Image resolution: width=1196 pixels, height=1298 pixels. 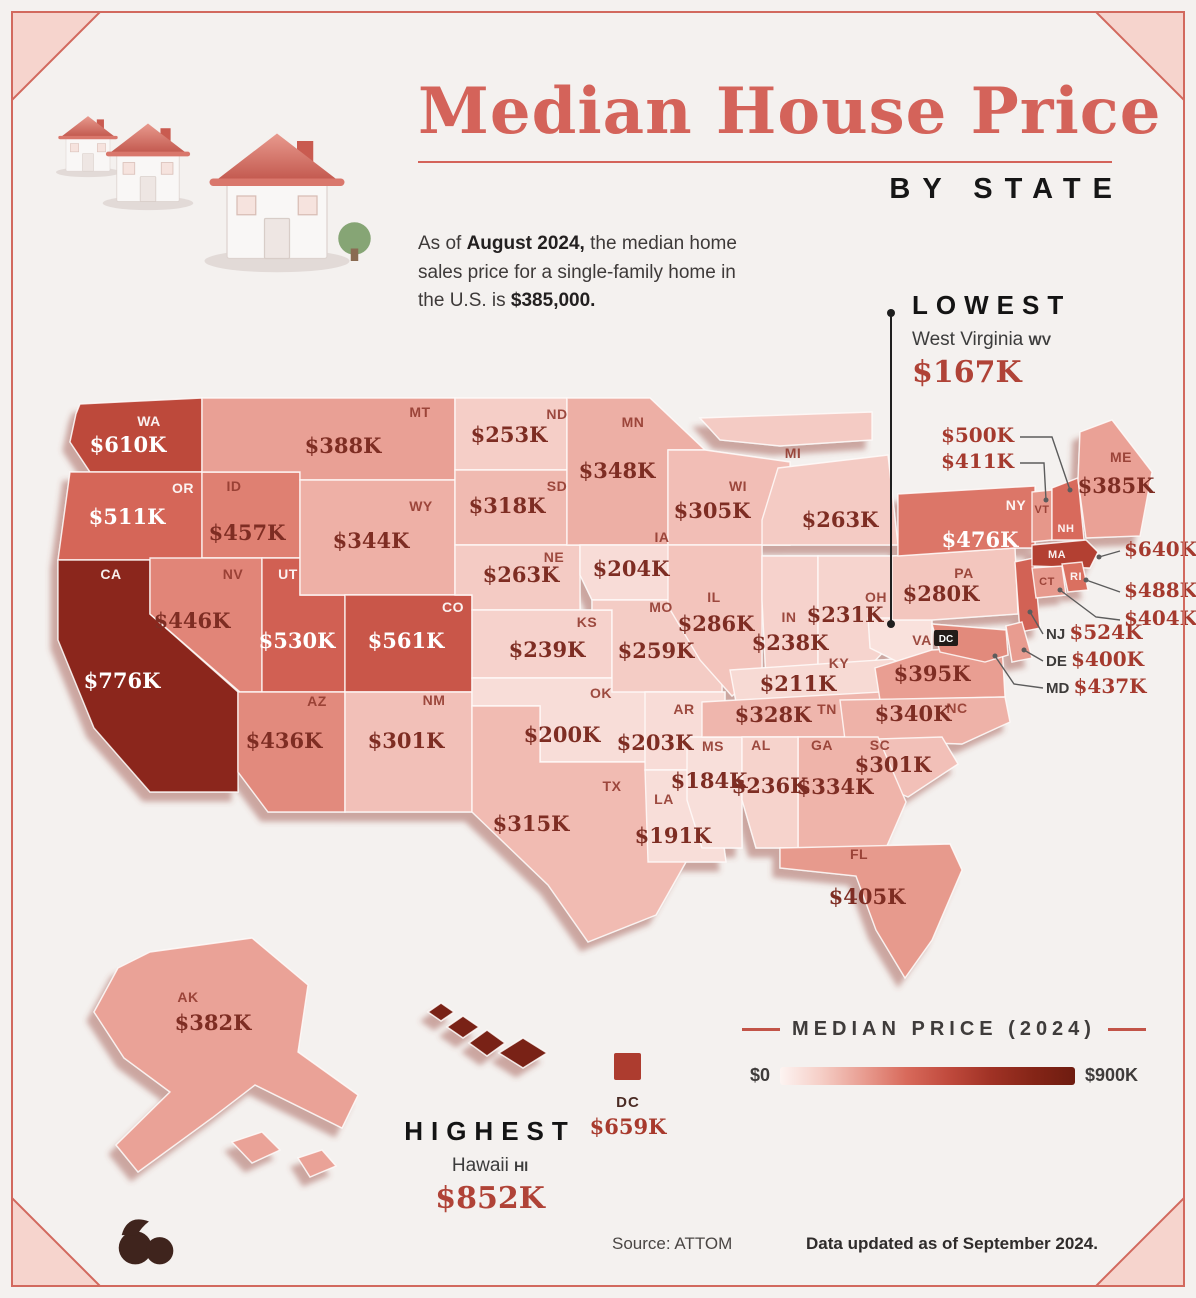 What do you see at coordinates (627, 1066) in the screenshot?
I see `dc-swatch` at bounding box center [627, 1066].